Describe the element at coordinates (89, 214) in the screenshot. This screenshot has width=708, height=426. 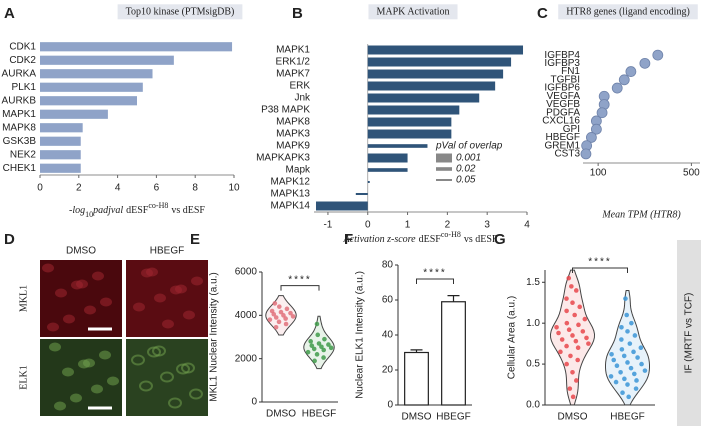
I see `x-axis-label-part: 10` at that location.